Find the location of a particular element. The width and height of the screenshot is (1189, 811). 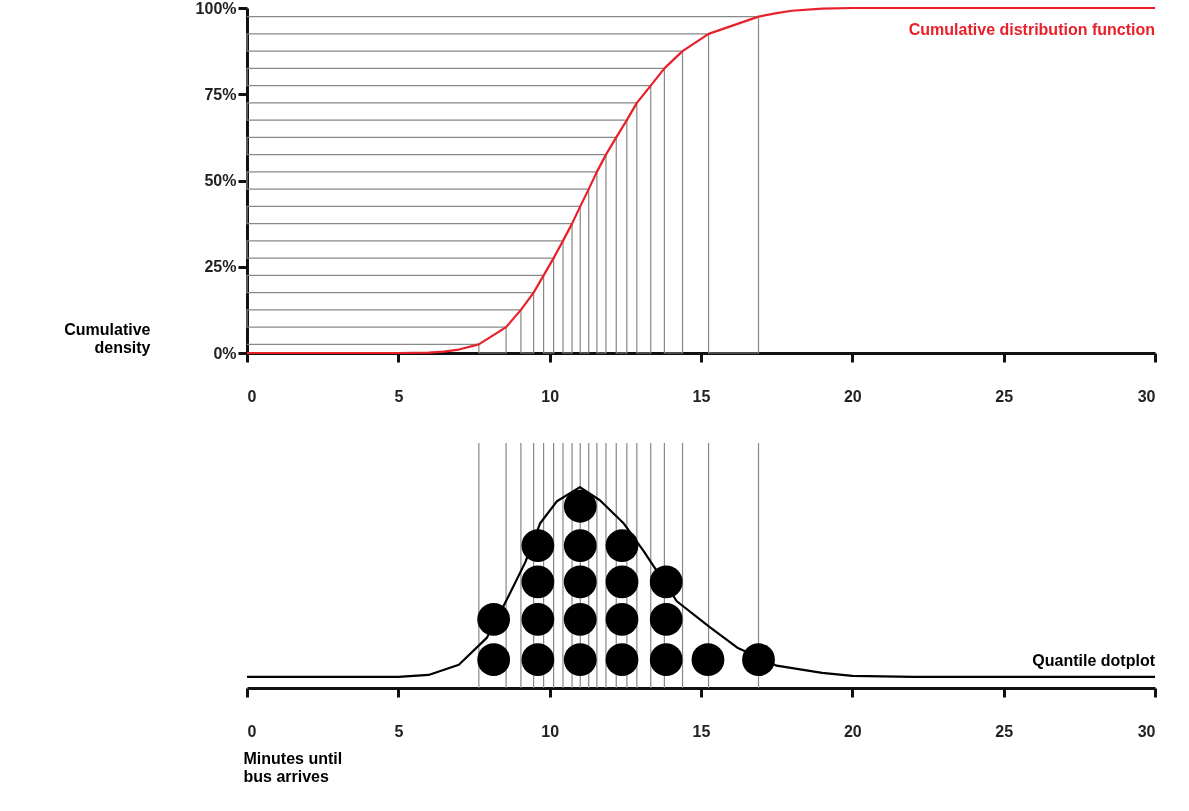

y-axis-title: Cumulative density is located at coordinates (107, 338).